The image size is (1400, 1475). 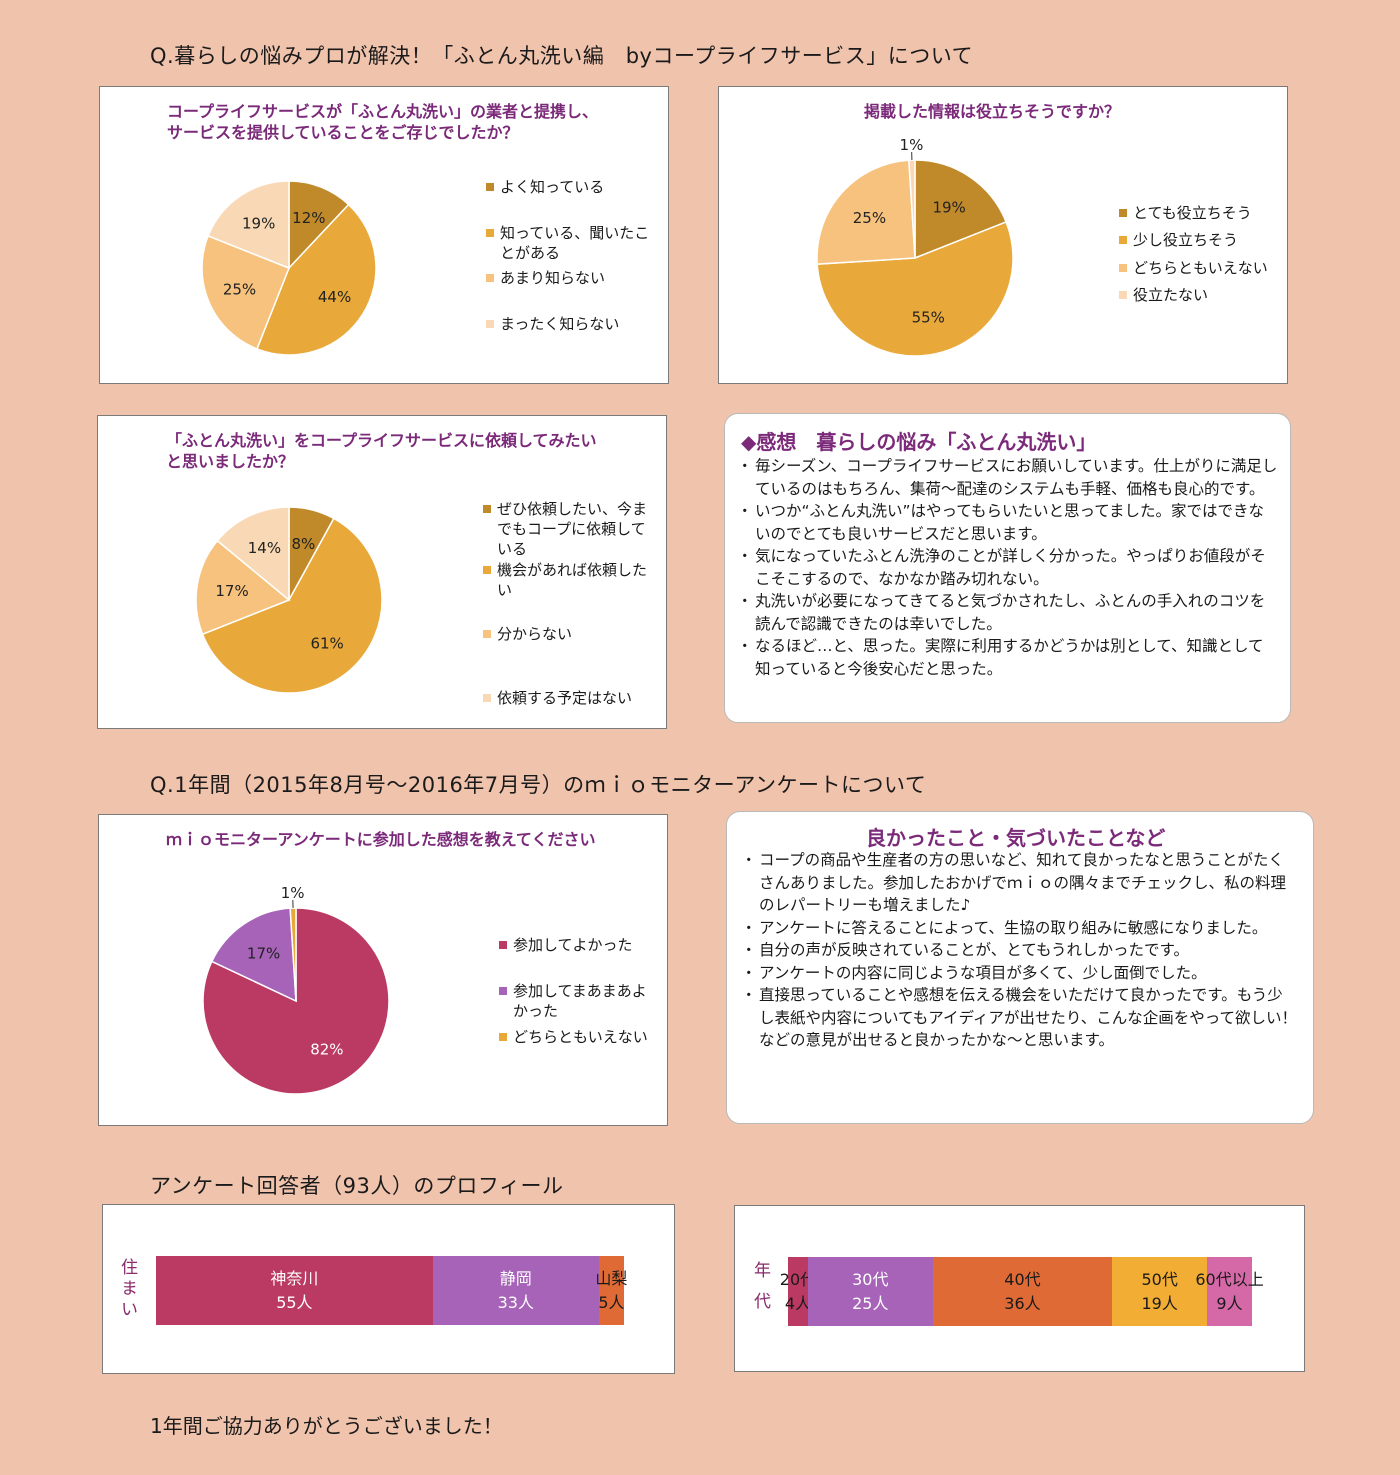 I want to click on legend-item: とても役立ちそう, so click(x=1201, y=213).